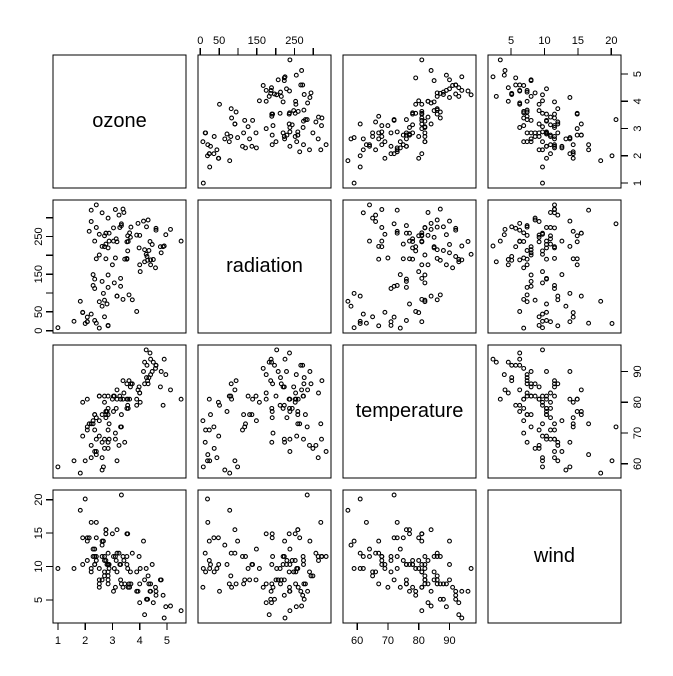 The image size is (673, 676). What do you see at coordinates (554, 556) in the screenshot?
I see `panel-wind-wind` at bounding box center [554, 556].